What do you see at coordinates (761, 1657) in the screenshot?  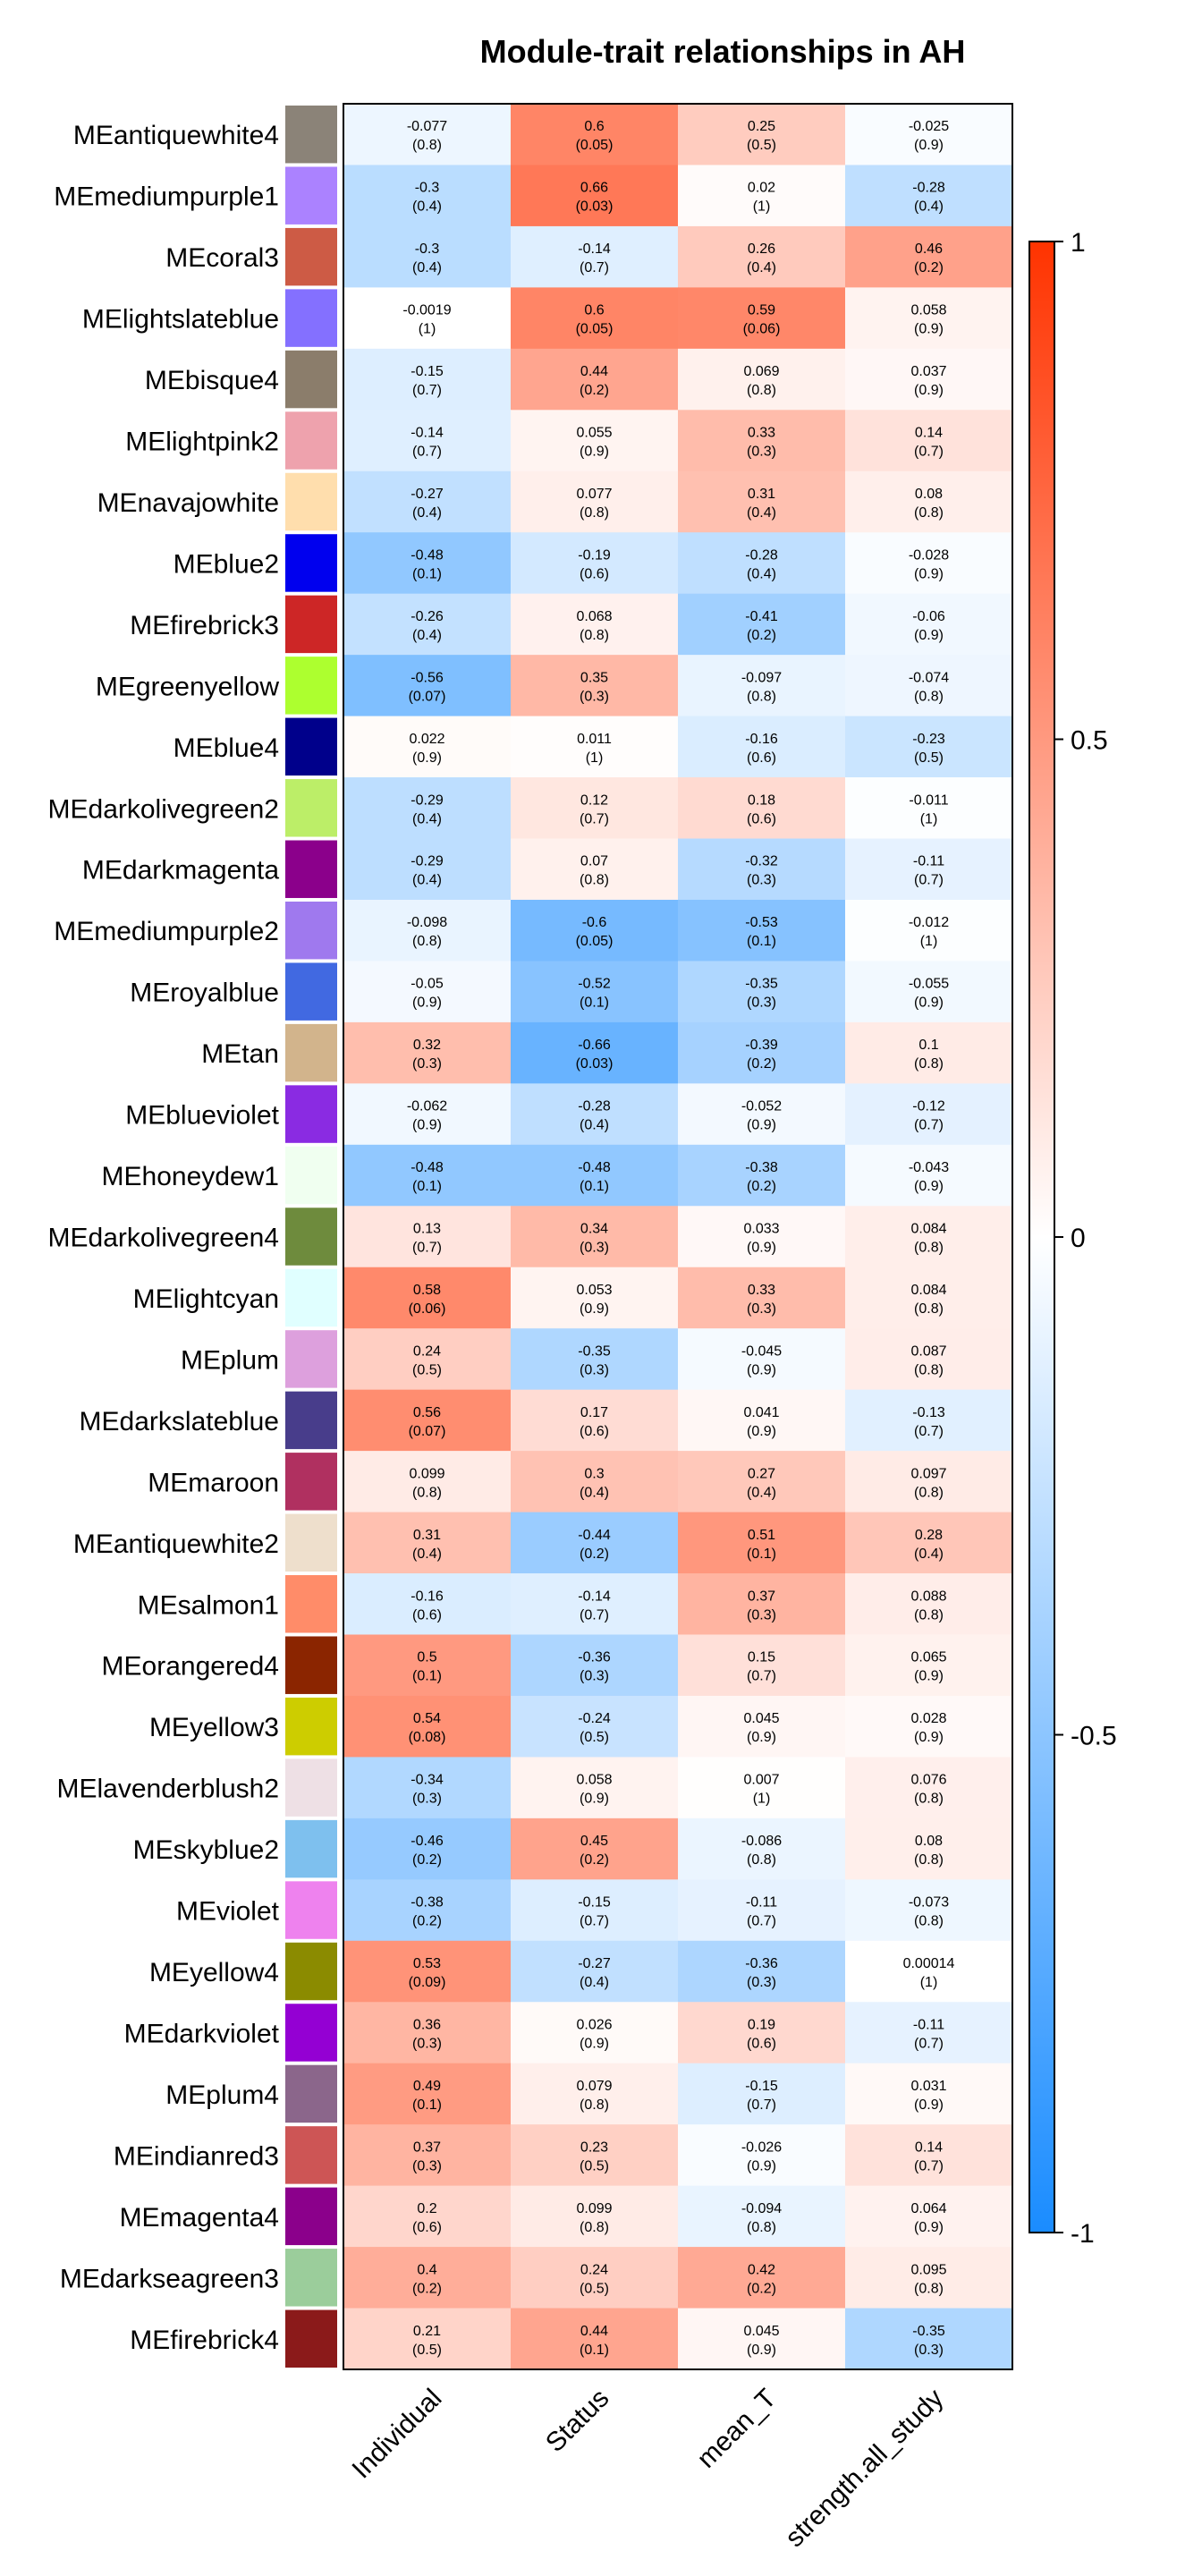 I see `cell-correlation: 0.15` at bounding box center [761, 1657].